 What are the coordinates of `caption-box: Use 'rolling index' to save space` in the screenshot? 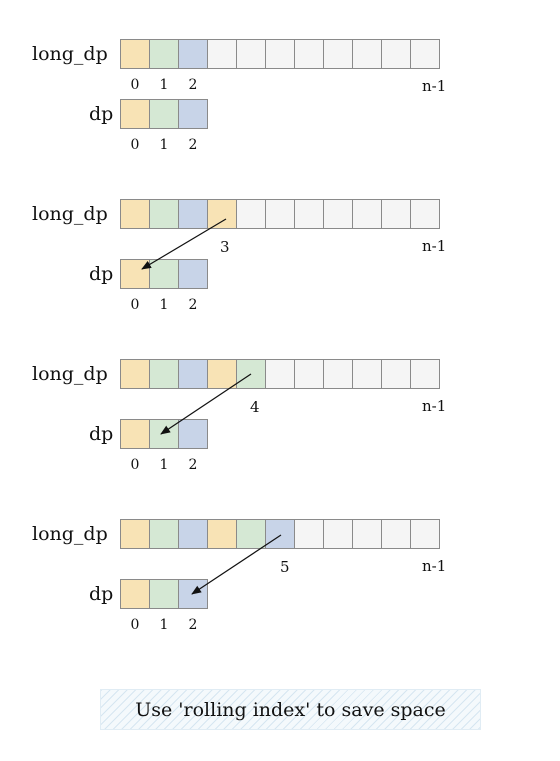 It's located at (290, 709).